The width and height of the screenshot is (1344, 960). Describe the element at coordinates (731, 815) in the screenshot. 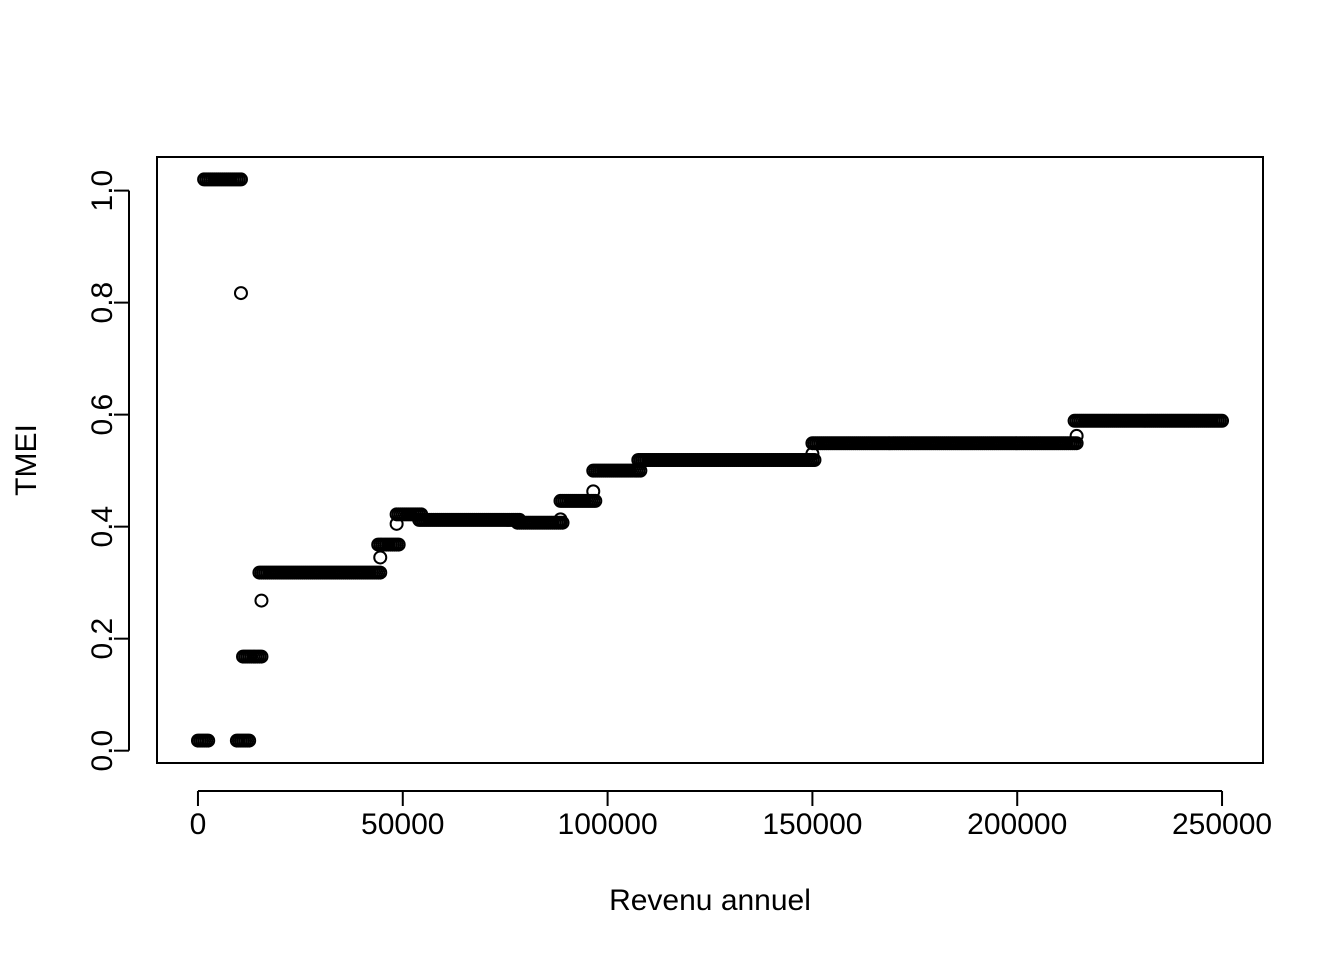

I see `x-axis: 0 50000 100000 150000 200000 250000` at that location.